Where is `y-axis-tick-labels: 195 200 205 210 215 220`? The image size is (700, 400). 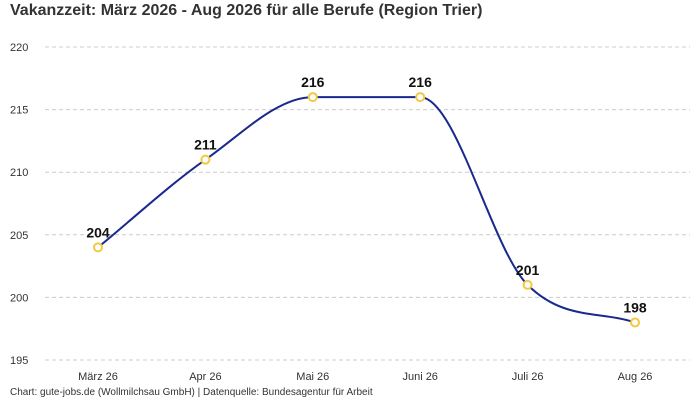 y-axis-tick-labels: 195 200 205 210 215 220 is located at coordinates (19, 204).